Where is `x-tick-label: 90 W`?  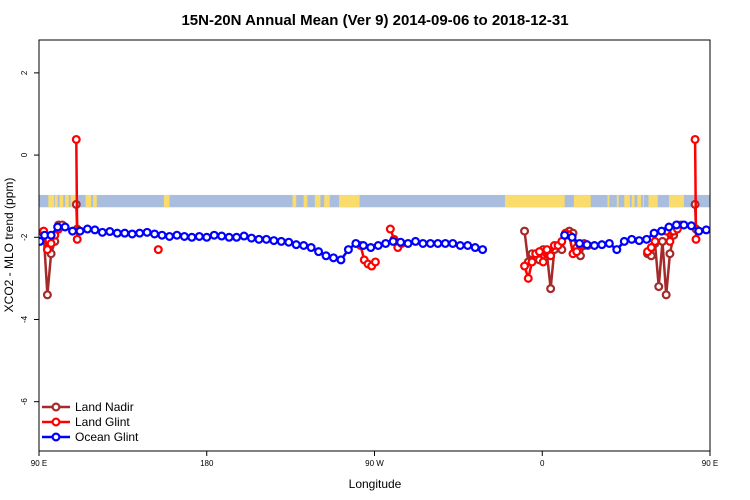
x-tick-label: 90 W is located at coordinates (374, 463).